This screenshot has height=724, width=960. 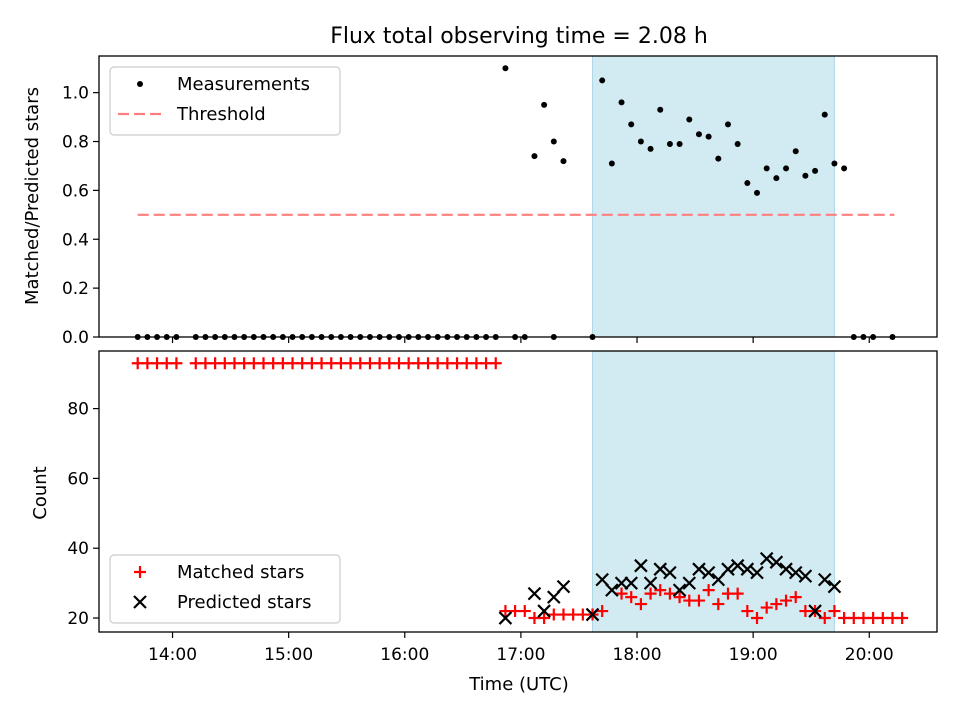 I want to click on legend-x-icon, so click(x=140, y=602).